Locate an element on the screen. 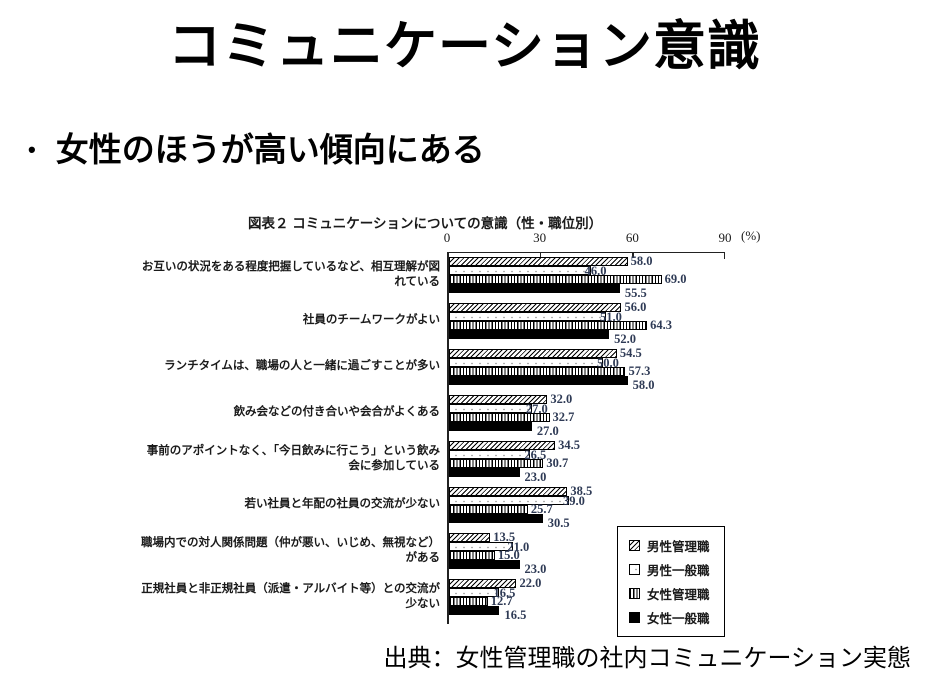 This screenshot has width=929, height=684. value-label: 12.7 is located at coordinates (501, 601).